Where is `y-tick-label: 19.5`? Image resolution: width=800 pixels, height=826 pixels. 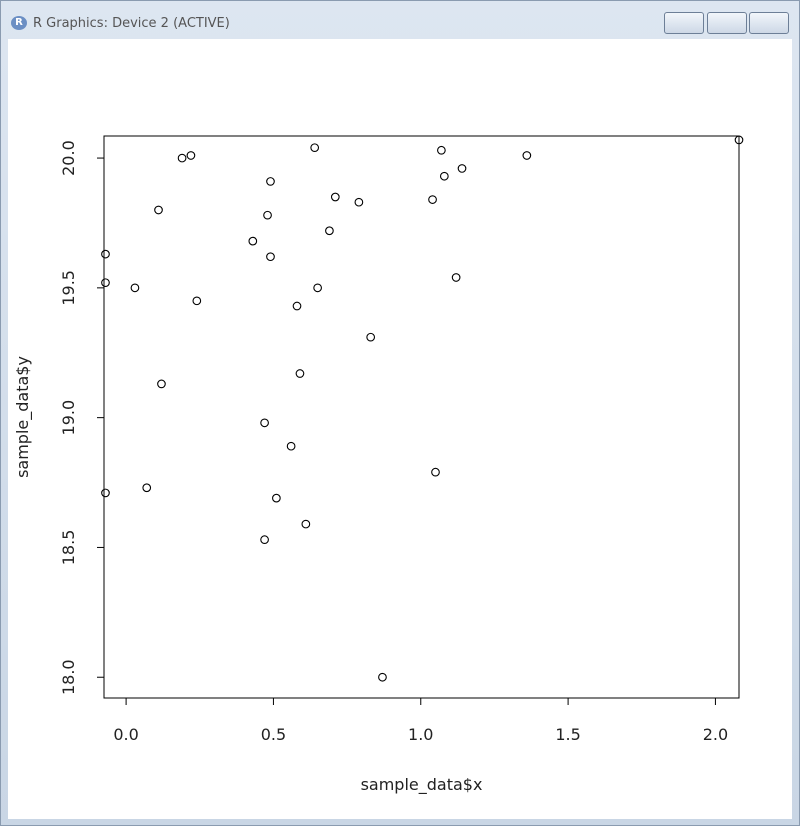
y-tick-label: 19.5 is located at coordinates (68, 288).